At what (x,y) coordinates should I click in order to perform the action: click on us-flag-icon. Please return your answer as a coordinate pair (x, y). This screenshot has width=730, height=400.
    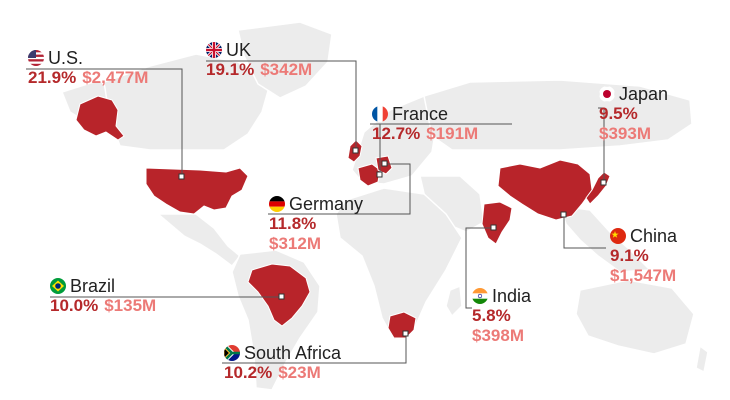
    Looking at the image, I should click on (36, 58).